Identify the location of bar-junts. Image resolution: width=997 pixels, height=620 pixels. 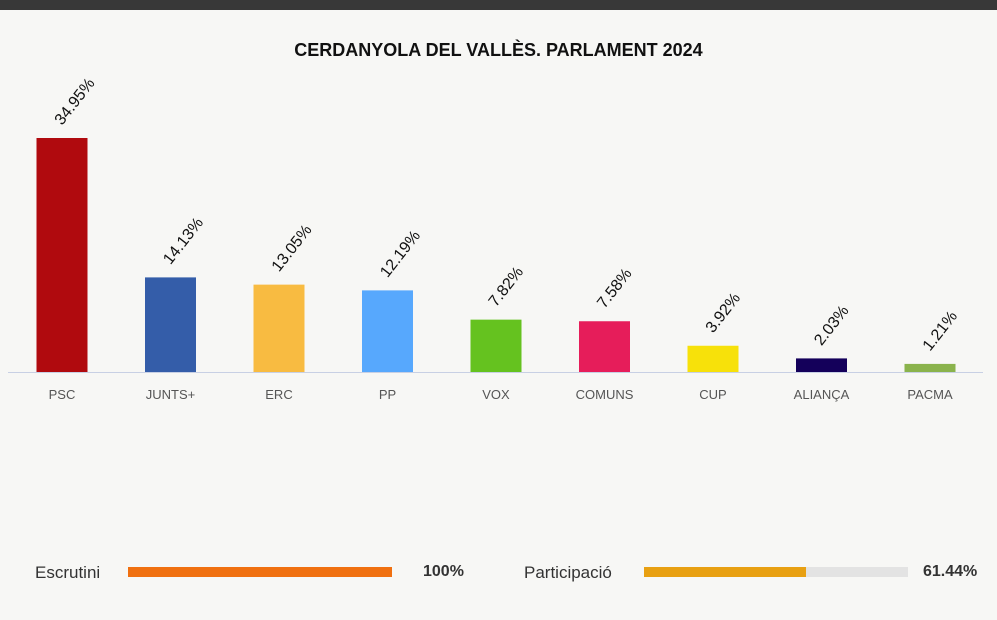
(170, 324).